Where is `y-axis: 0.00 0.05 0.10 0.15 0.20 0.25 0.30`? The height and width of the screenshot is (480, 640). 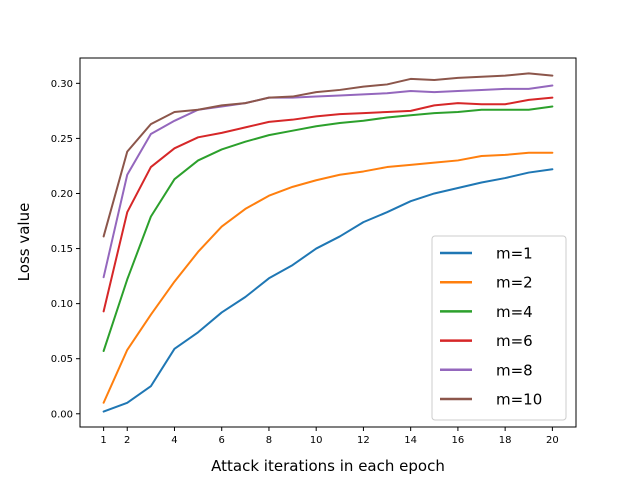 y-axis: 0.00 0.05 0.10 0.15 0.20 0.25 0.30 is located at coordinates (65, 249).